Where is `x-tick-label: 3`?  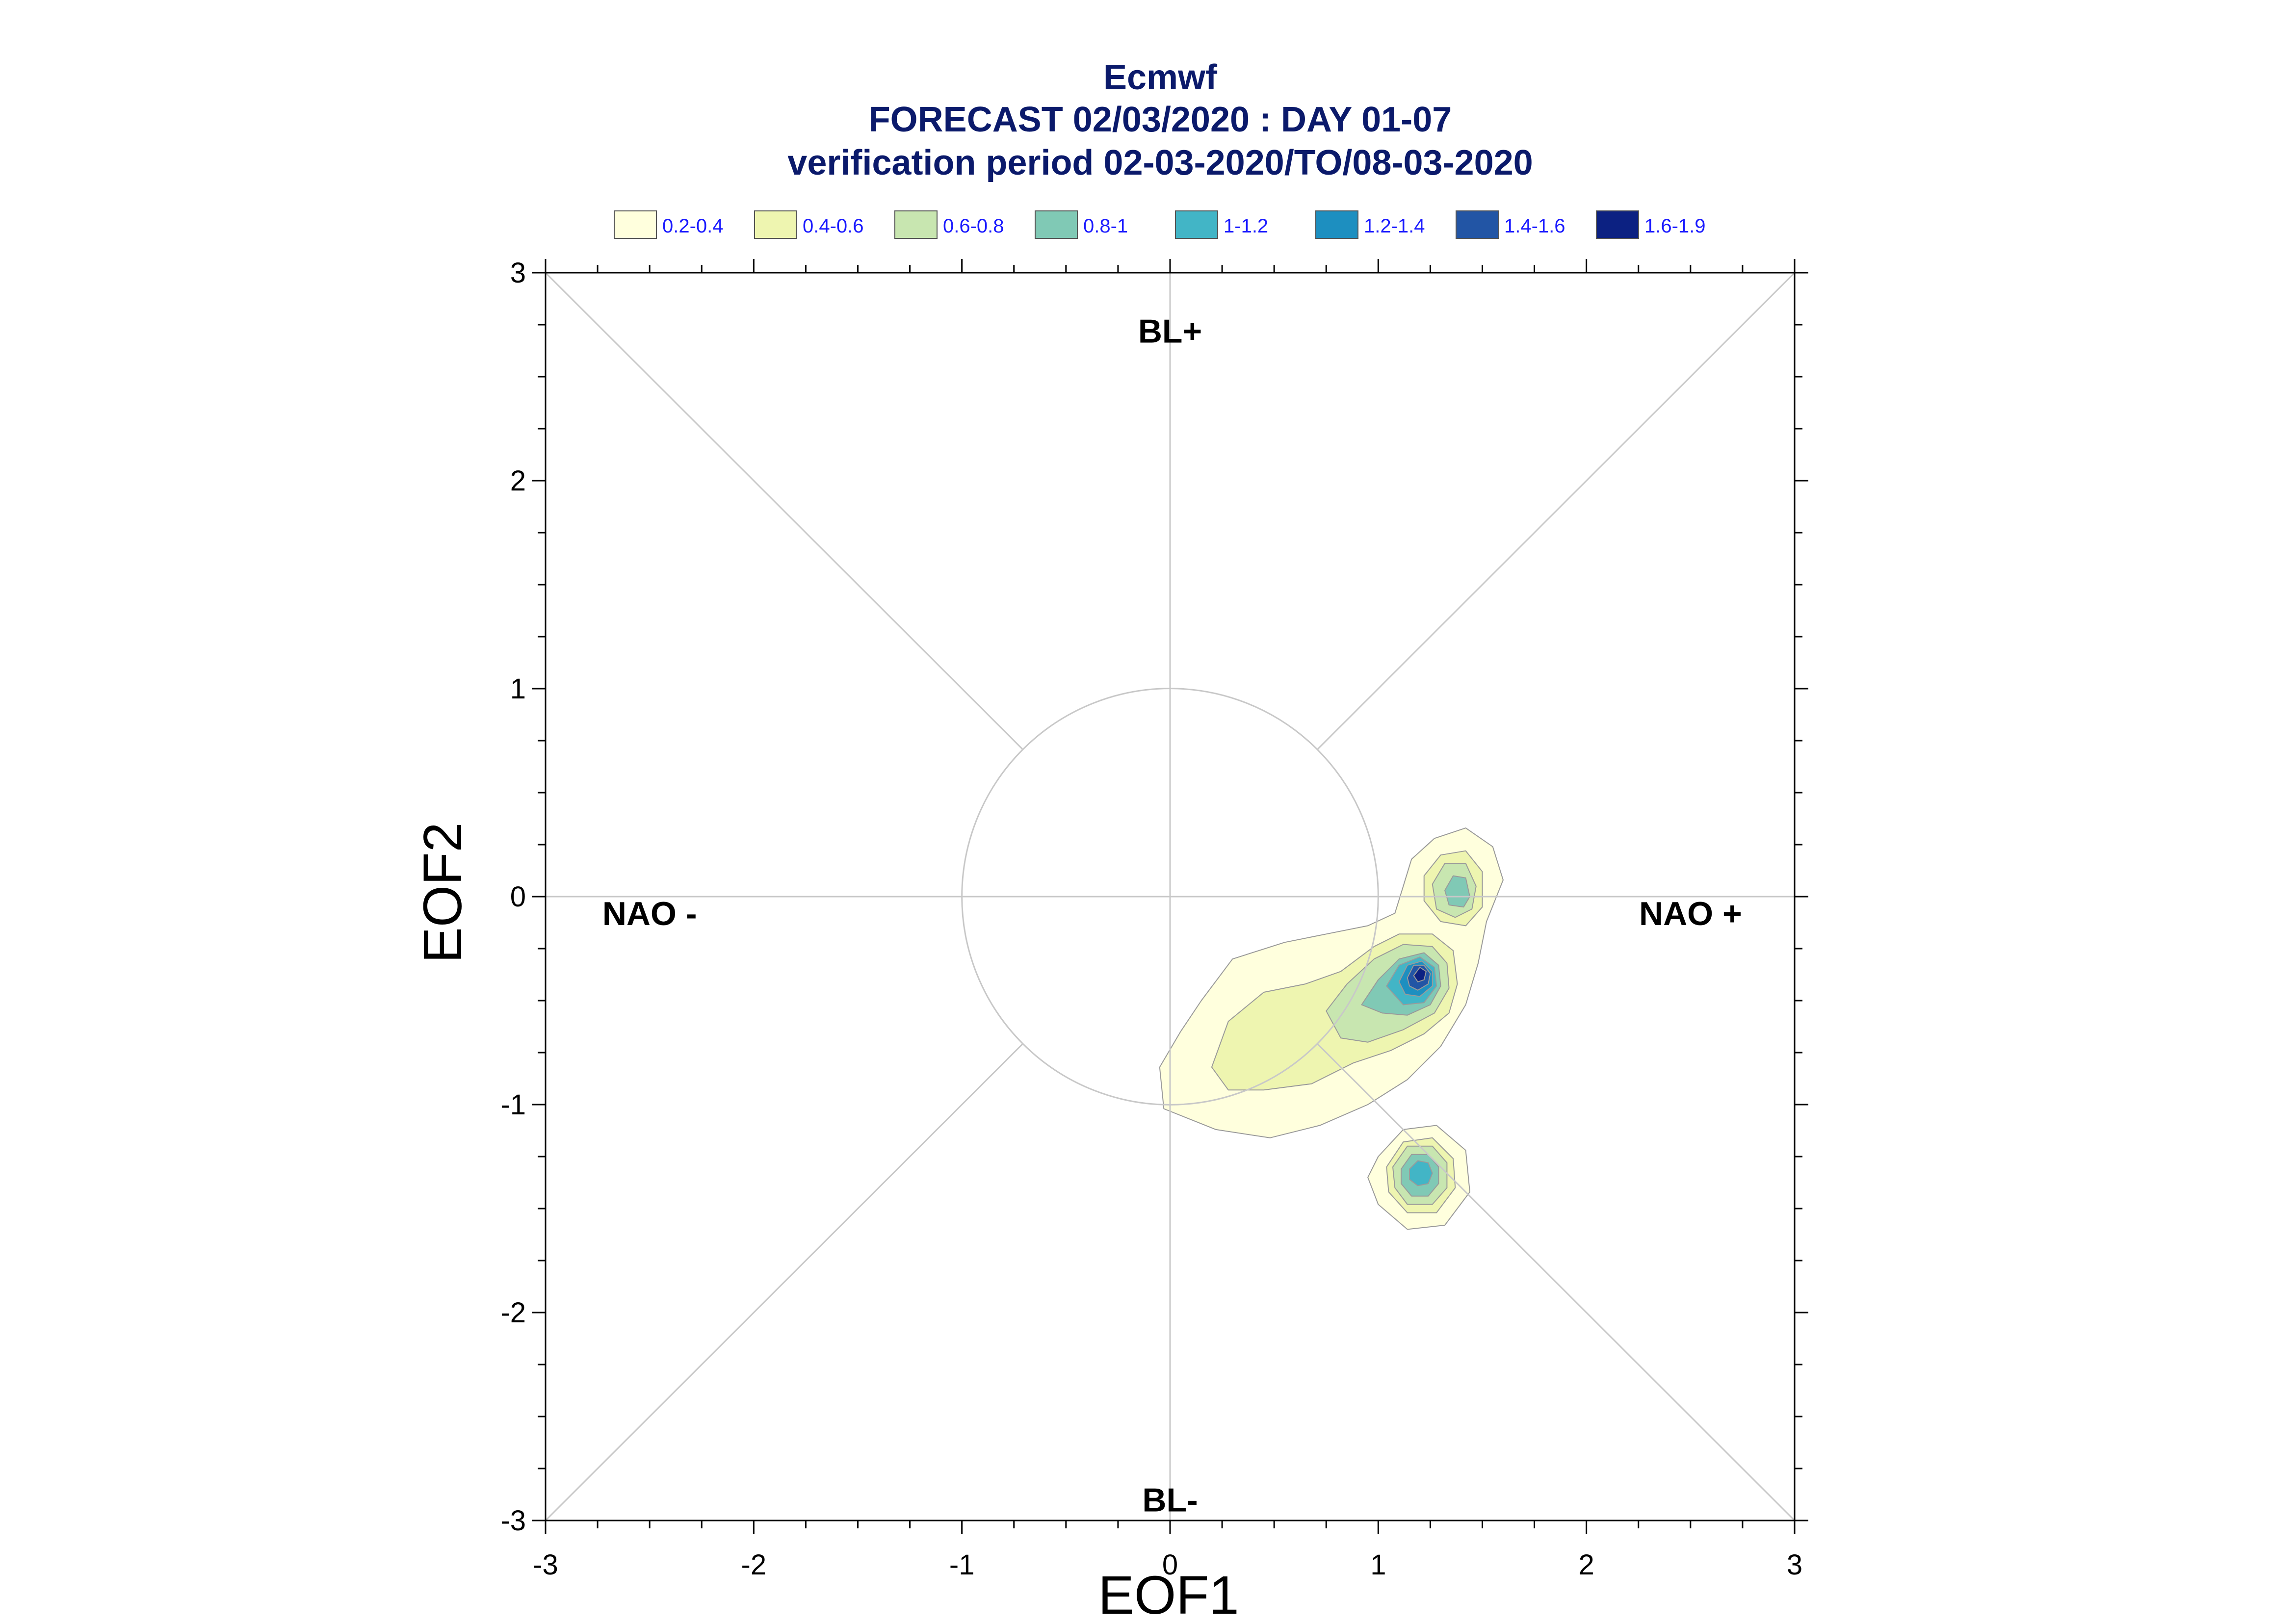
x-tick-label: 3 is located at coordinates (1795, 1565).